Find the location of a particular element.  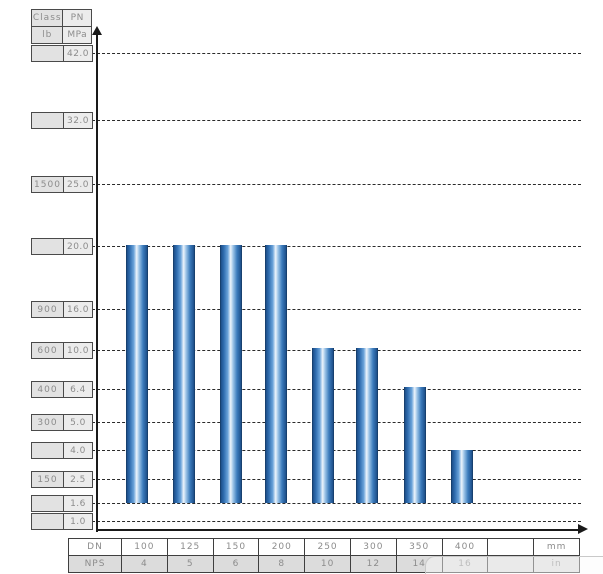

y-axis-header-pn-label: PN is located at coordinates (77, 18).